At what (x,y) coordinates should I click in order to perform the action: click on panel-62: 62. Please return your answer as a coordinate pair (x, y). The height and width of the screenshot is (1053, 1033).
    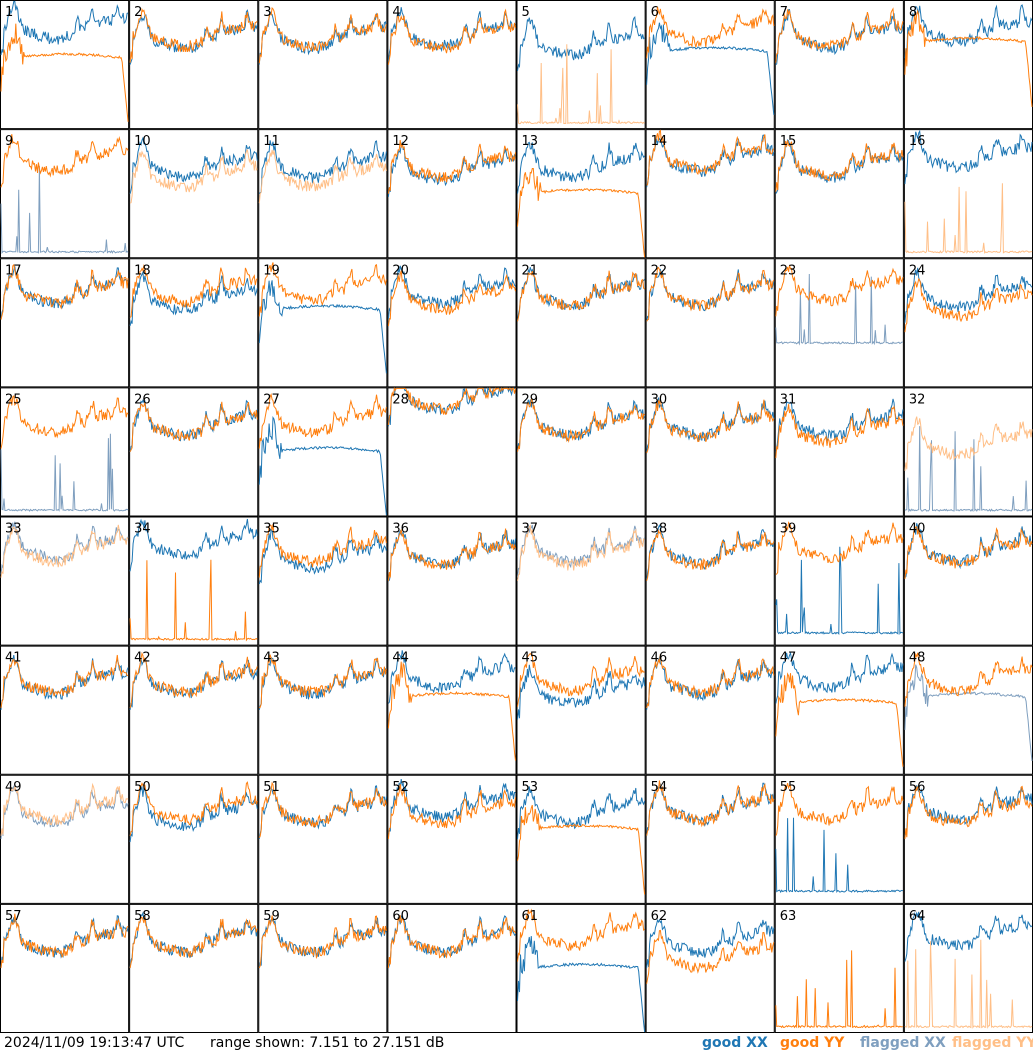
    Looking at the image, I should click on (710, 968).